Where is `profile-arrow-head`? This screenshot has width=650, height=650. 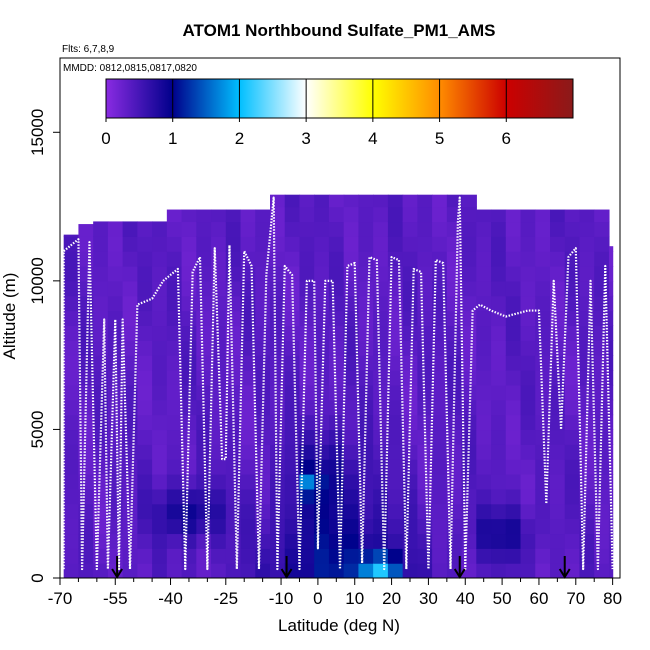
profile-arrow-head is located at coordinates (117, 573).